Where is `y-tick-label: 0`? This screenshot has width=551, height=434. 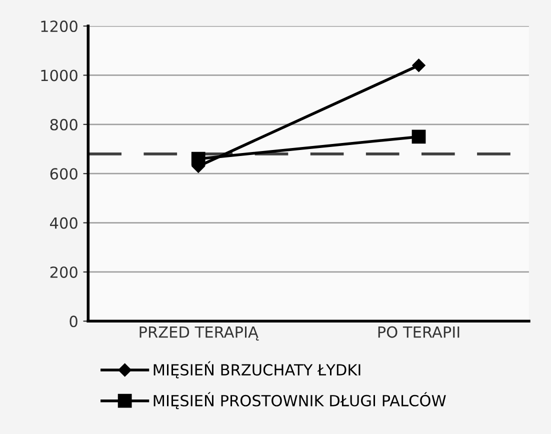
y-tick-label: 0 is located at coordinates (74, 322).